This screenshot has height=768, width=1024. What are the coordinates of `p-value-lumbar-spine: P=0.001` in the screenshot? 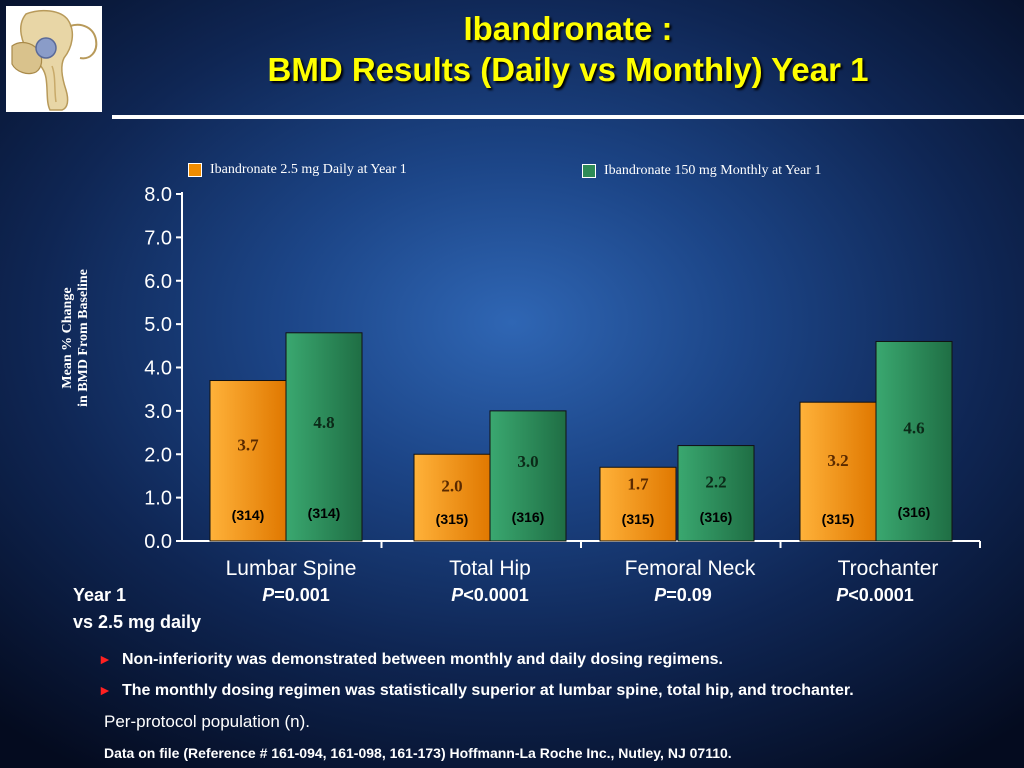 It's located at (296, 595).